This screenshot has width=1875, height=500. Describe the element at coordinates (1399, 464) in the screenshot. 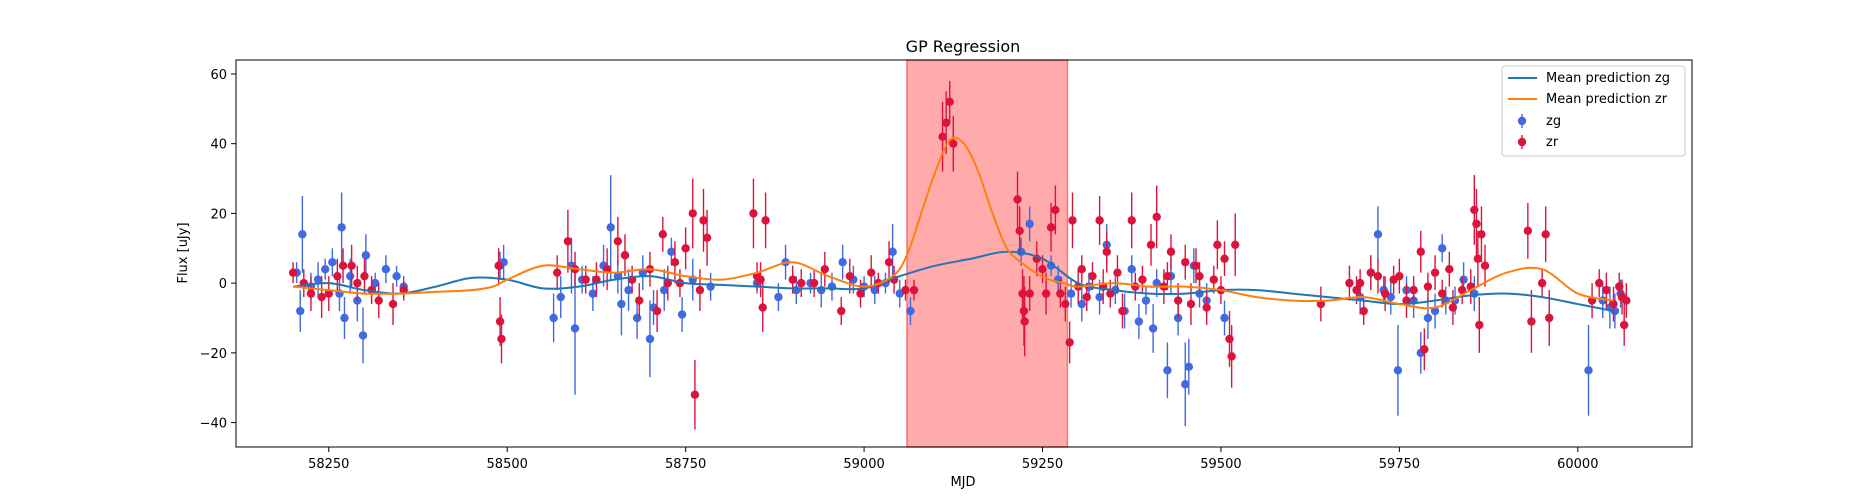

I see `x-tick-label: 59750` at that location.